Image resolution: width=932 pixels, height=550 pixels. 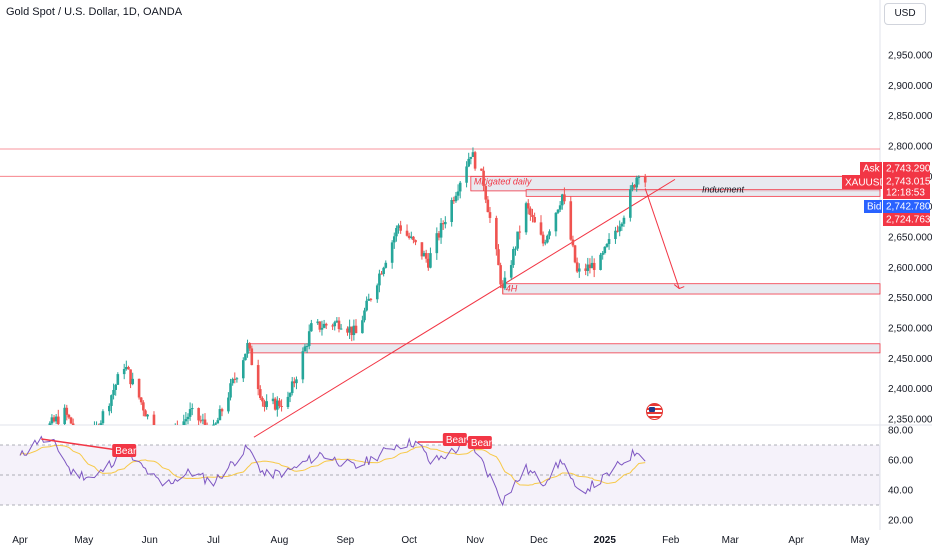 What do you see at coordinates (83, 540) in the screenshot?
I see `x-tick-label: May` at bounding box center [83, 540].